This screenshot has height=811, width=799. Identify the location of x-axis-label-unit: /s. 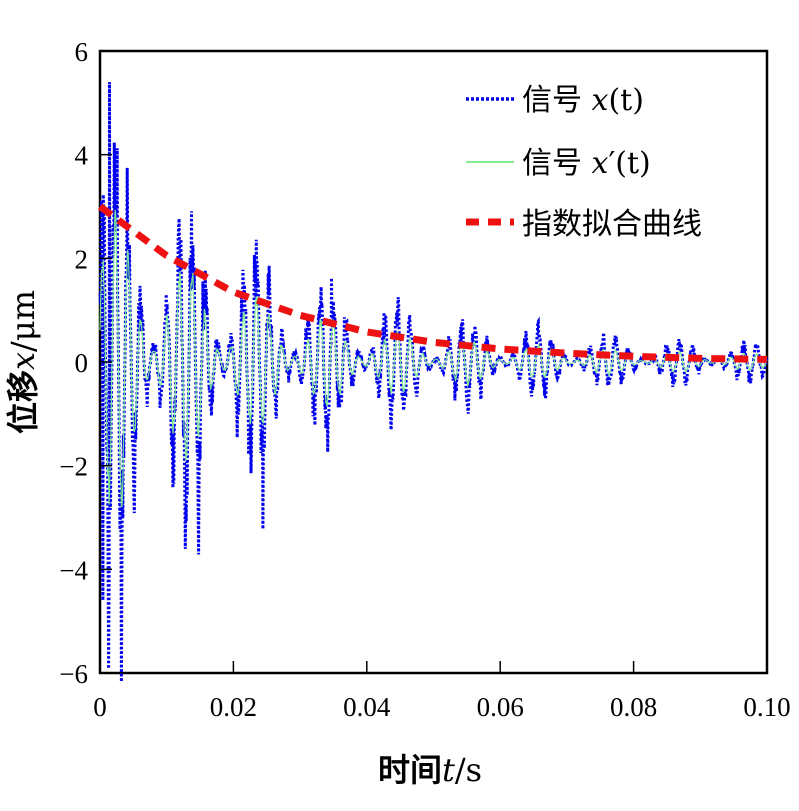
(468, 770).